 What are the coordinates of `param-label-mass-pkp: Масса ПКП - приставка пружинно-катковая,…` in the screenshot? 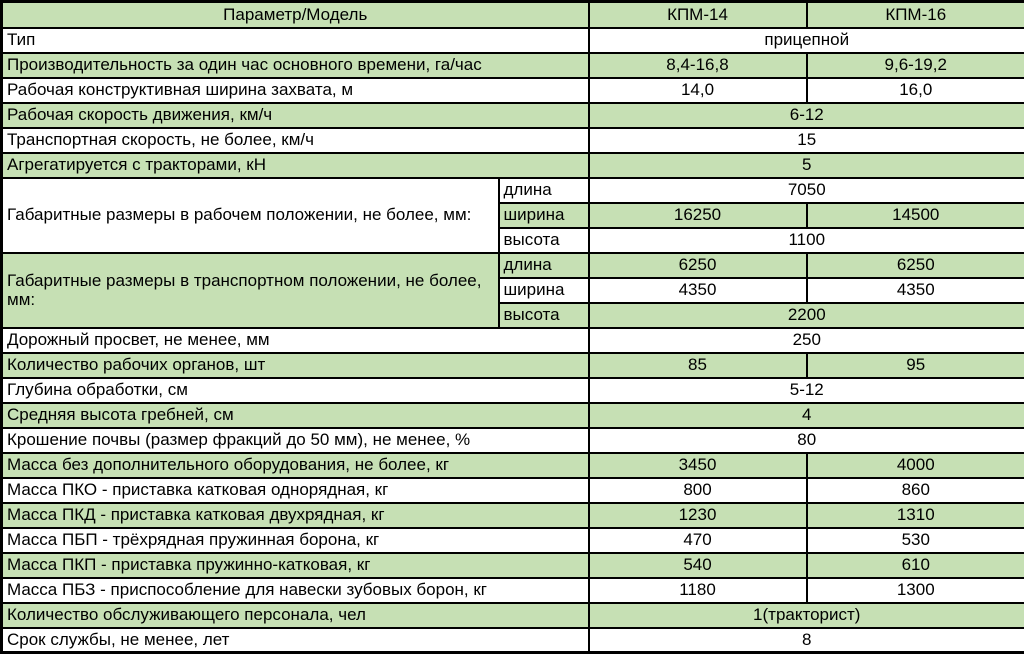 It's located at (295, 565).